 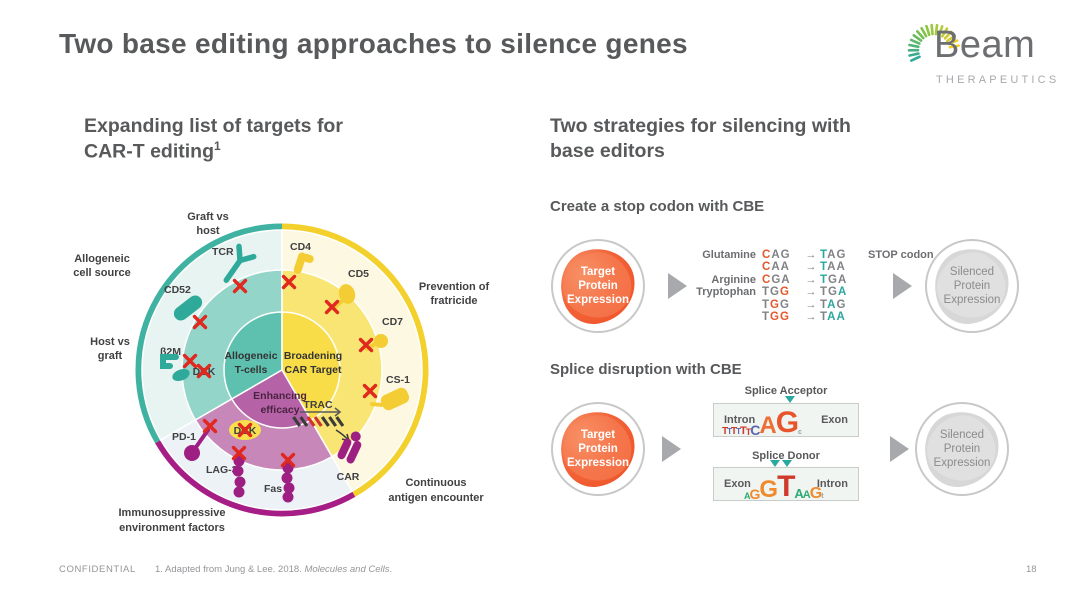 I want to click on donor-exon-label: Exon, so click(x=737, y=484).